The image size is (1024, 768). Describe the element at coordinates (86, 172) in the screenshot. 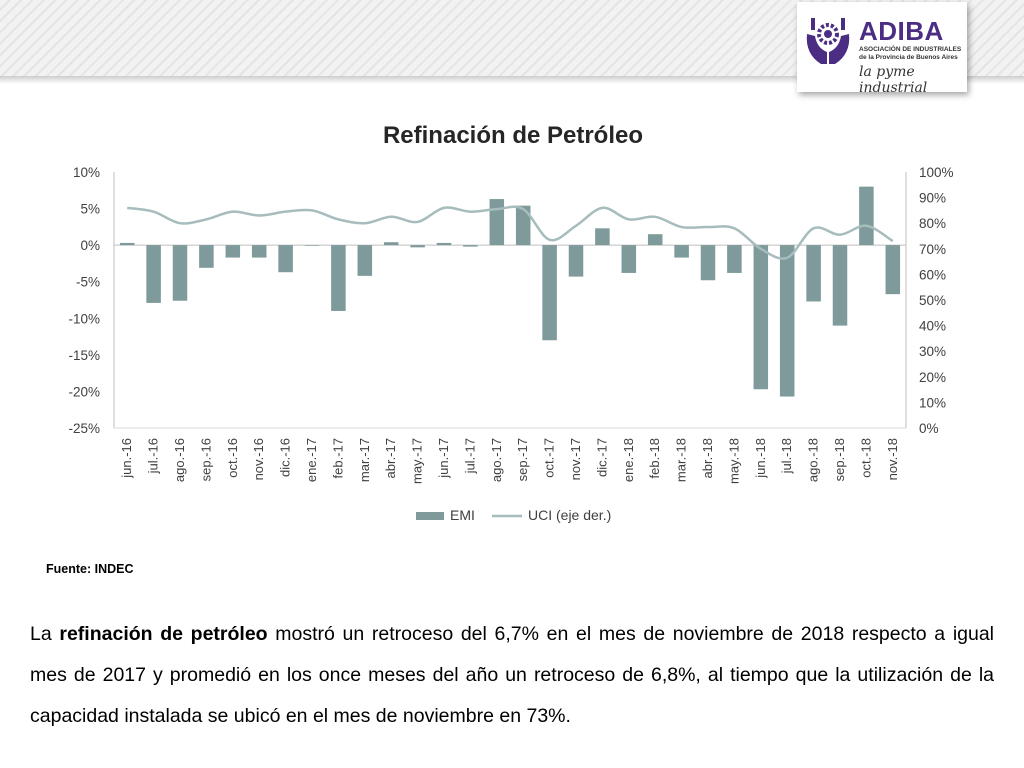

I see `left-tick-label: 10%` at that location.